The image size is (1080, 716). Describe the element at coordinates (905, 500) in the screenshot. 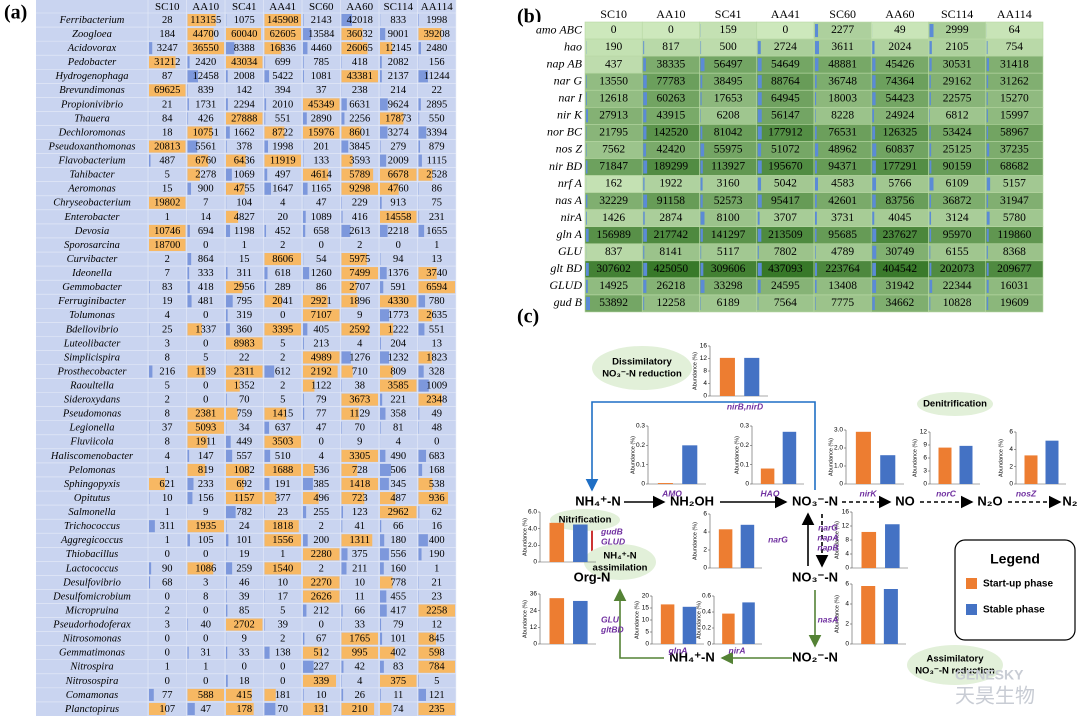

I see `node-label: NO` at that location.